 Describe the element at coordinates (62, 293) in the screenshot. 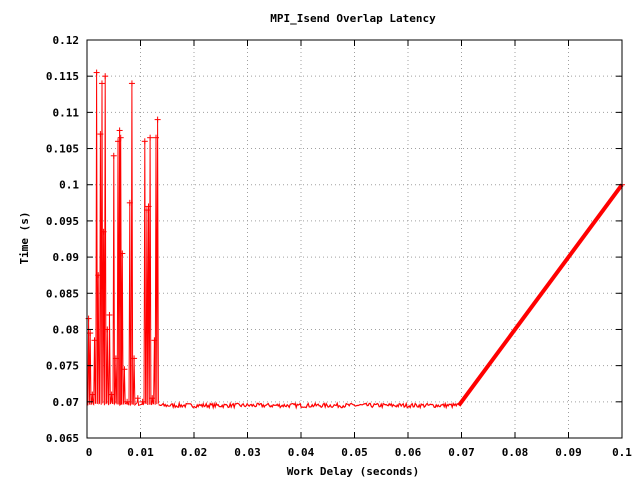

I see `y-tick-label: 0.085` at that location.